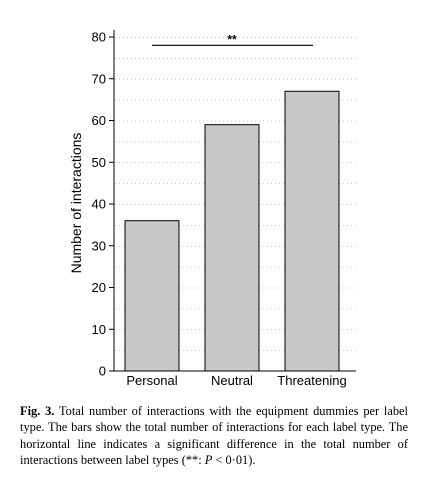 The height and width of the screenshot is (491, 435). I want to click on y-tick-label: 70, so click(99, 78).